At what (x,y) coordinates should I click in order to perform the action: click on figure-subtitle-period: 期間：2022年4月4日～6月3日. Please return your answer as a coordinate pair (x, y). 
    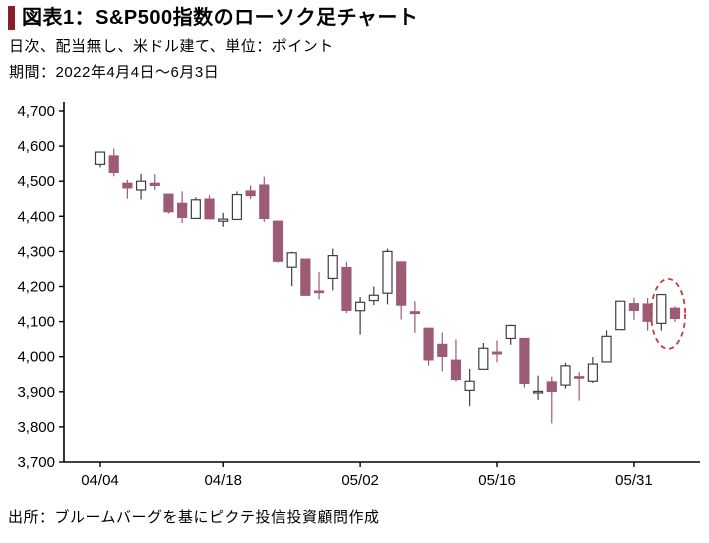
    Looking at the image, I should click on (114, 72).